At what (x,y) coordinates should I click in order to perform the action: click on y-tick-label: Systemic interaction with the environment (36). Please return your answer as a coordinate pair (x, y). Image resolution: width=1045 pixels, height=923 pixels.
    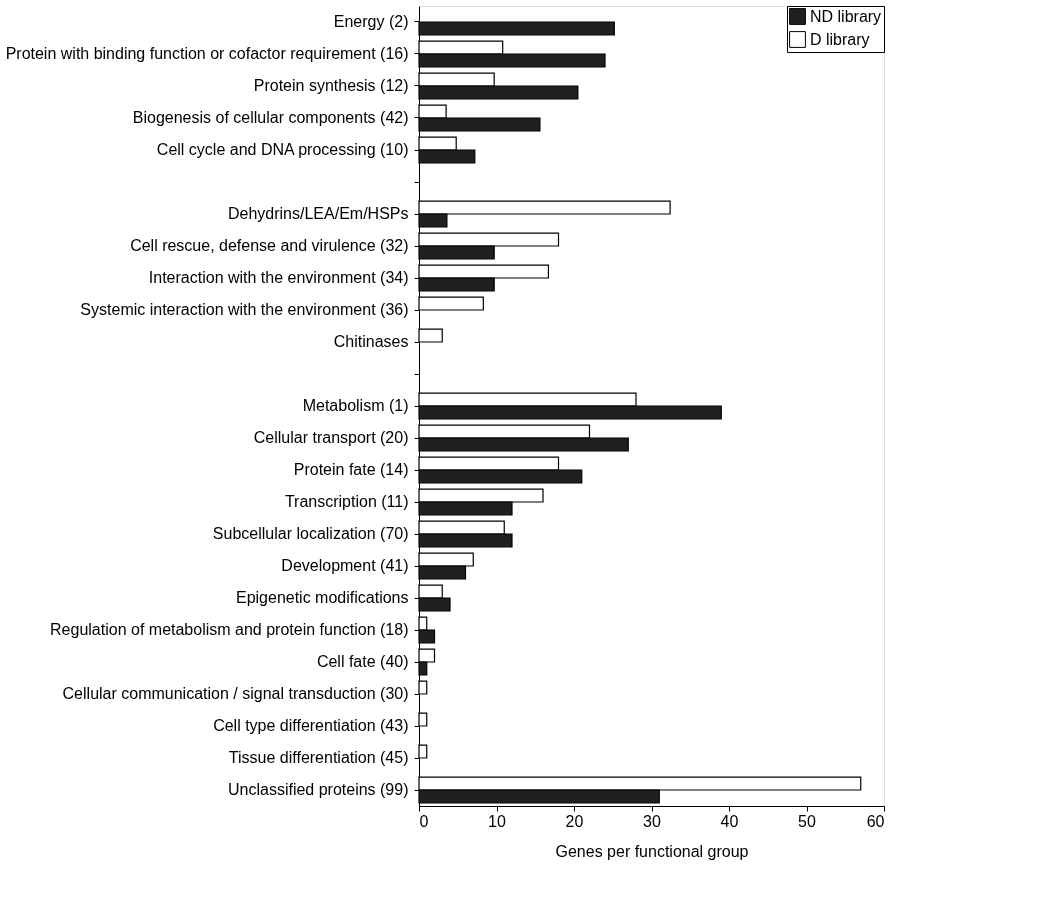
    Looking at the image, I should click on (244, 309).